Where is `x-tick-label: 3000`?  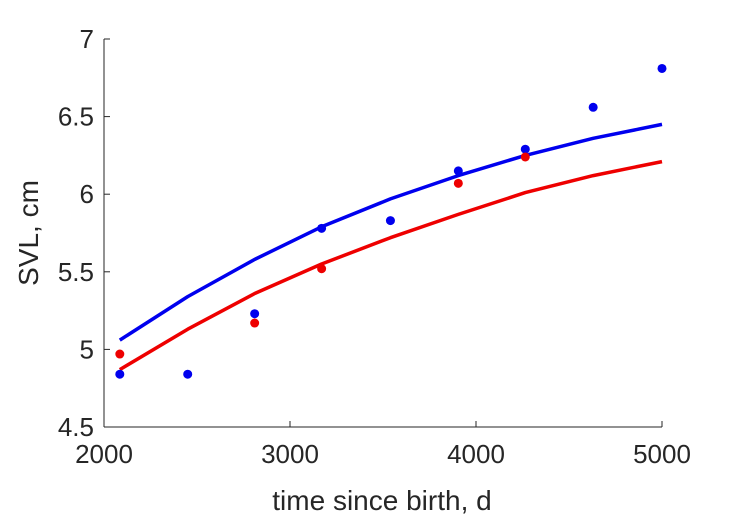
x-tick-label: 3000 is located at coordinates (290, 454).